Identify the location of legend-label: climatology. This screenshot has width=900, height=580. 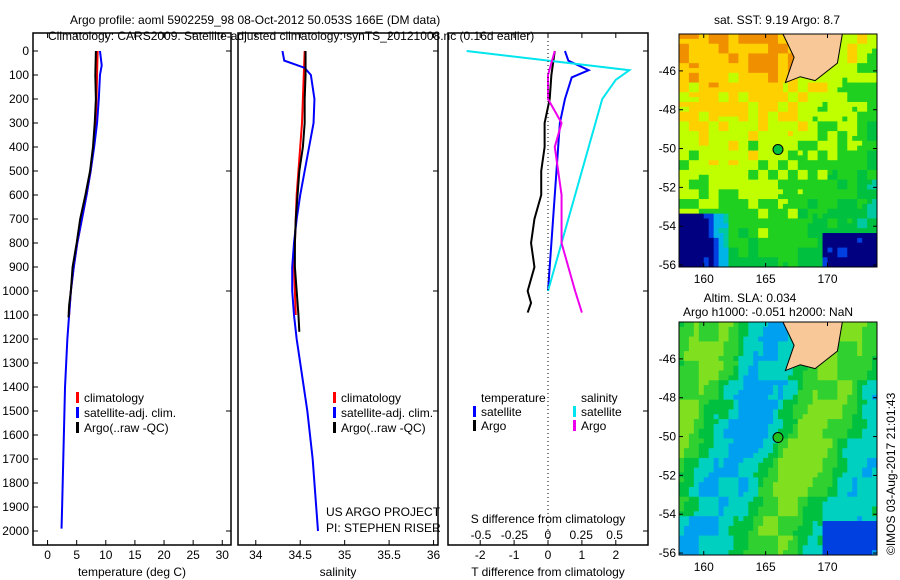
(371, 398).